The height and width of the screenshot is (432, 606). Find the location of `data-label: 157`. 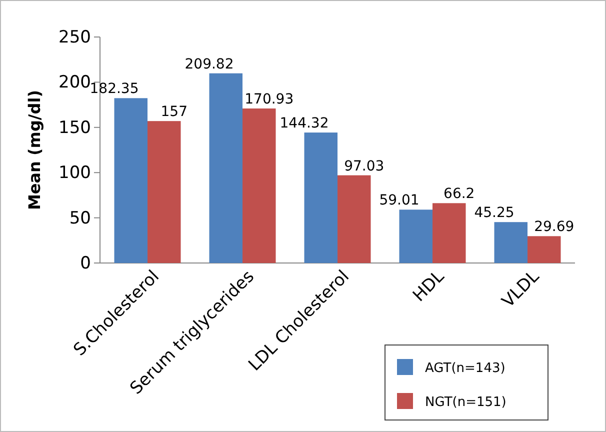

data-label: 157 is located at coordinates (174, 112).